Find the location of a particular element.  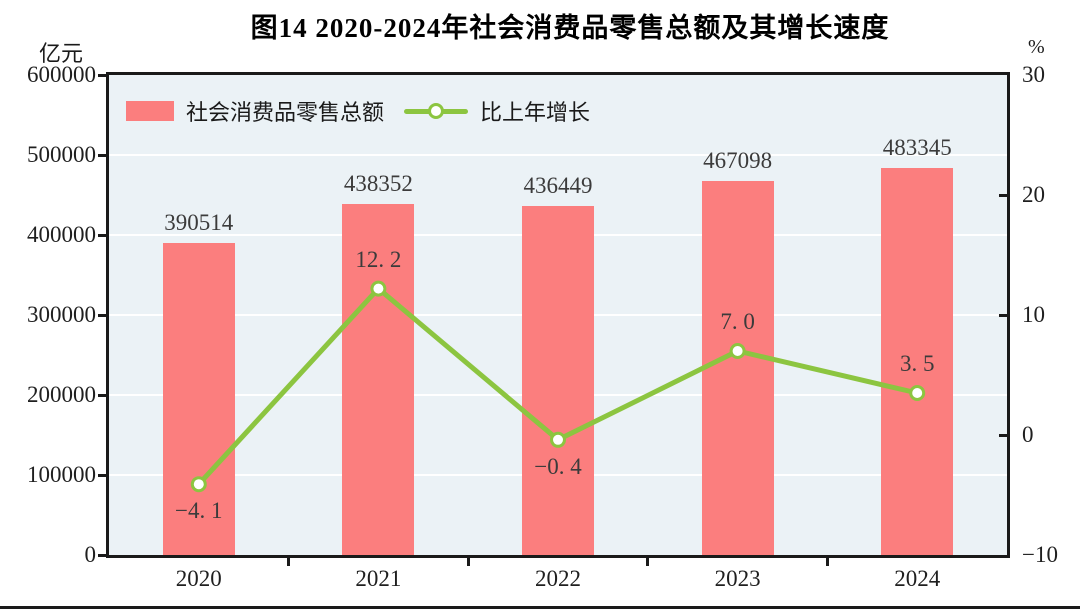

y-axis-left-tick-label: 200000 is located at coordinates (61, 394).